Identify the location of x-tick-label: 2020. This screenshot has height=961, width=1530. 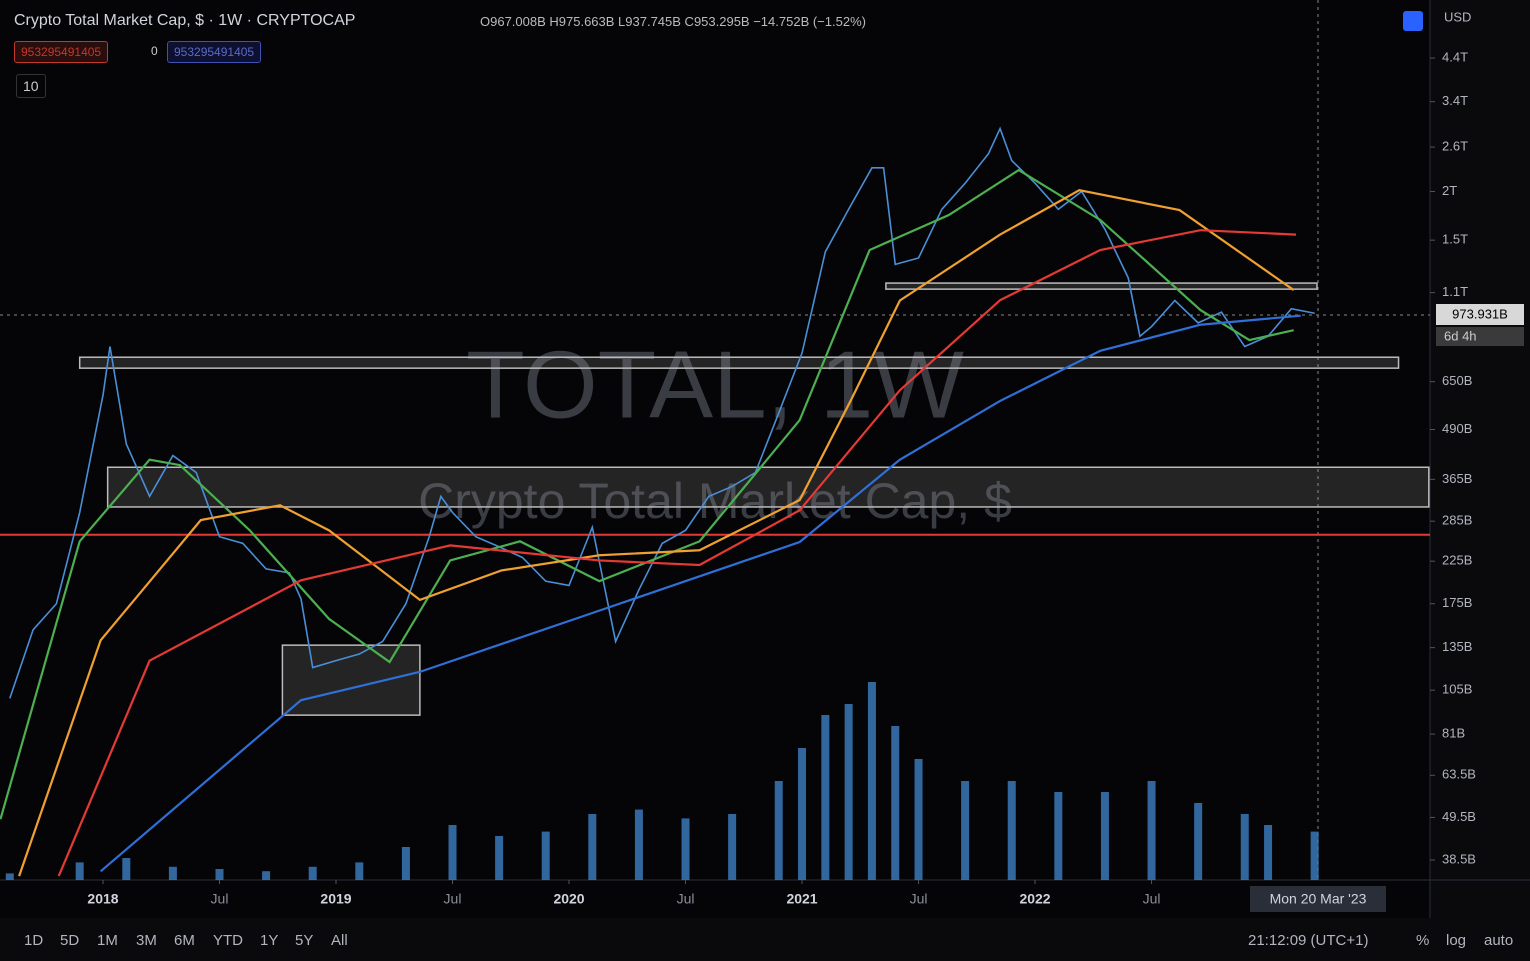
(568, 899).